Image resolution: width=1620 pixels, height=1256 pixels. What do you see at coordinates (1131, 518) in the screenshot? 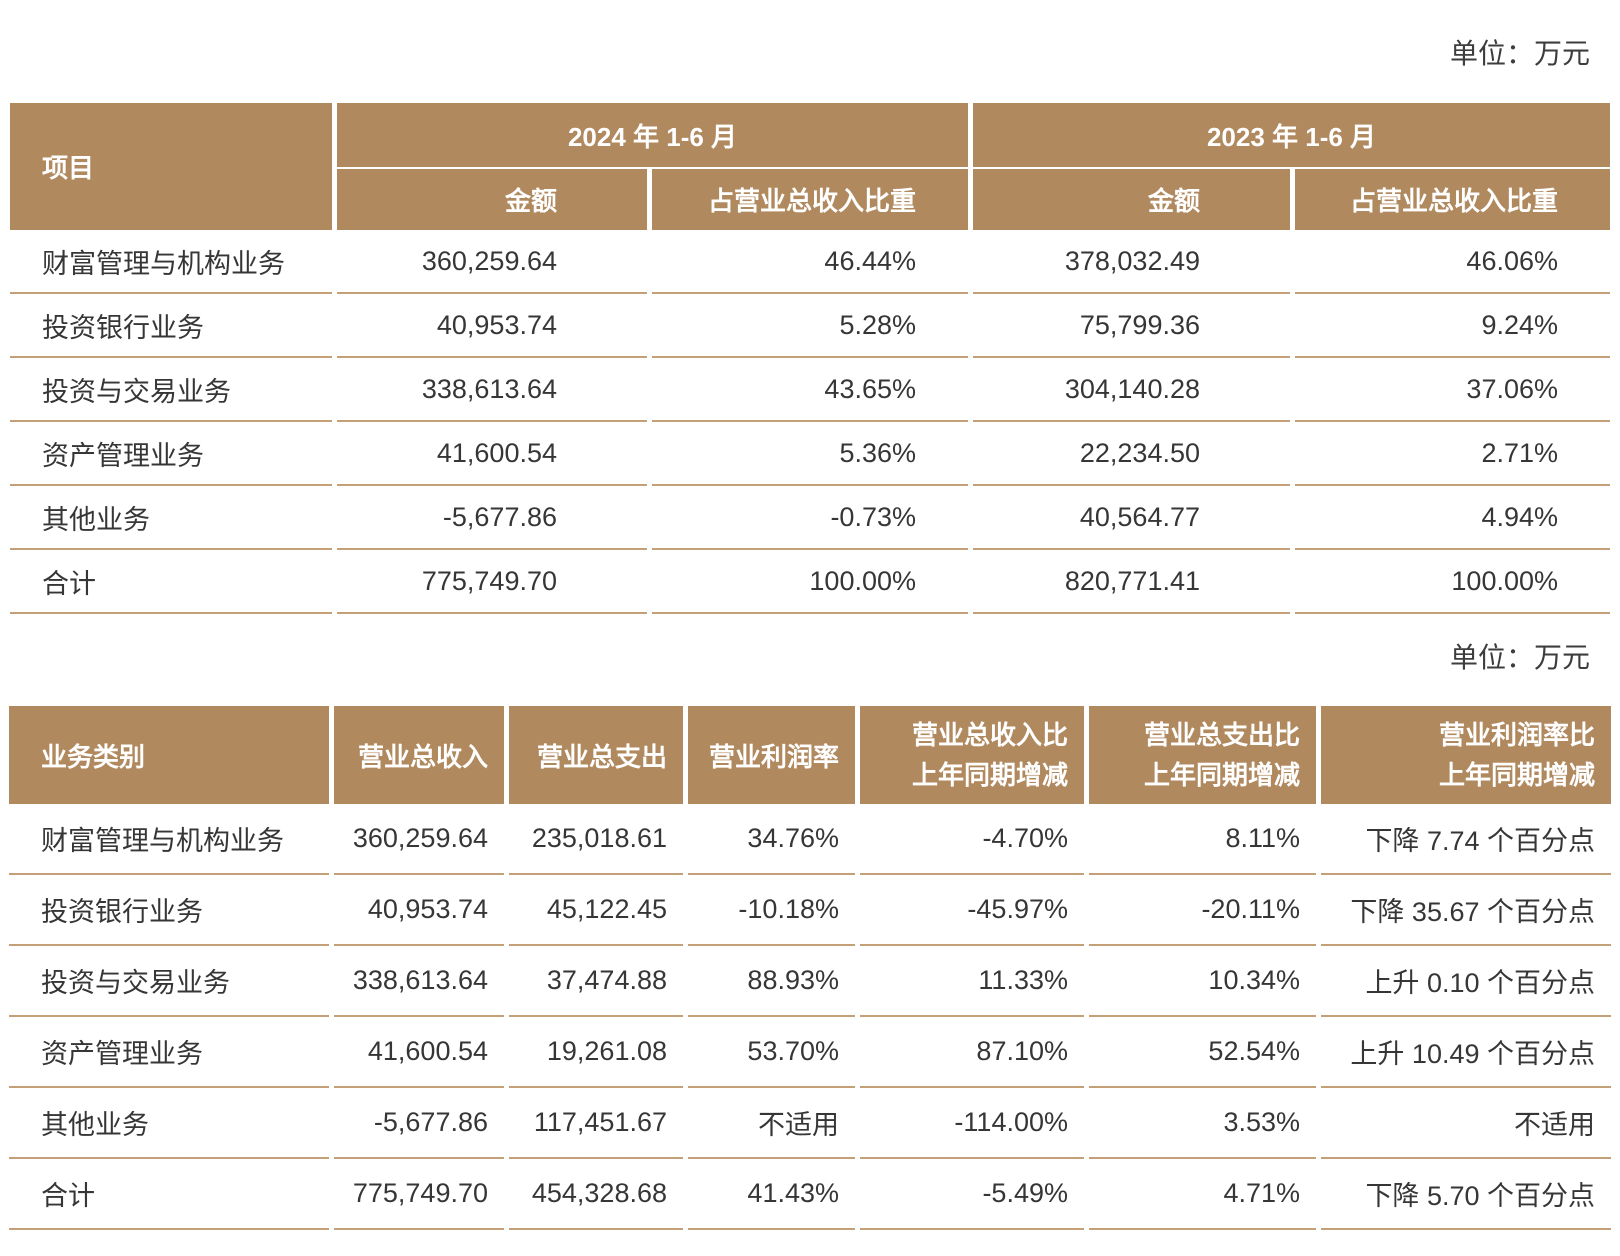
I see `amount-2023-cell: 40,564.77` at bounding box center [1131, 518].